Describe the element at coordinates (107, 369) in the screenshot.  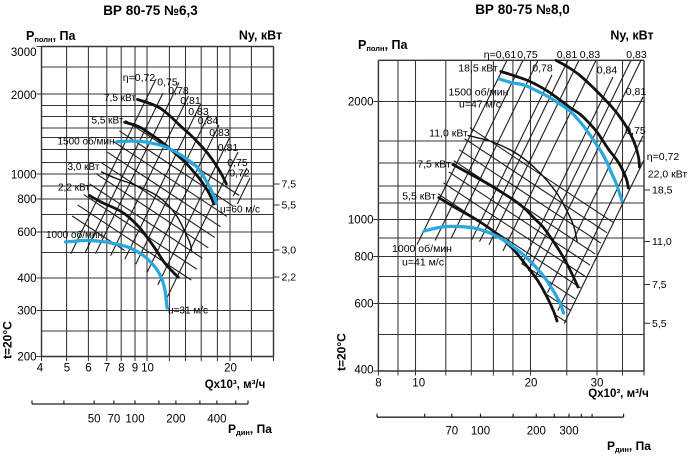
I see `svg-text: 7` at that location.